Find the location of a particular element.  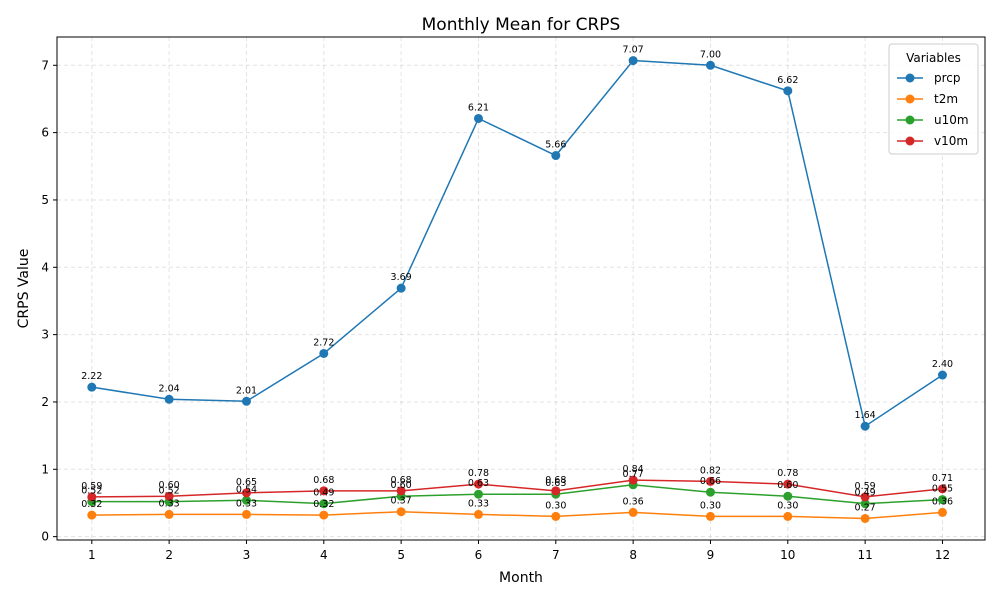

legend-marker-u10m is located at coordinates (910, 120).